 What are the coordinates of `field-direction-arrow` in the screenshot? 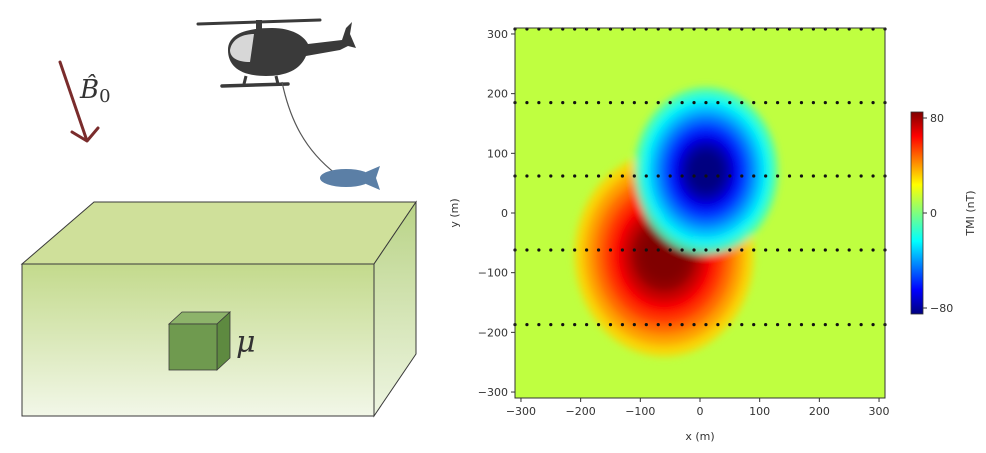 It's located at (79, 101).